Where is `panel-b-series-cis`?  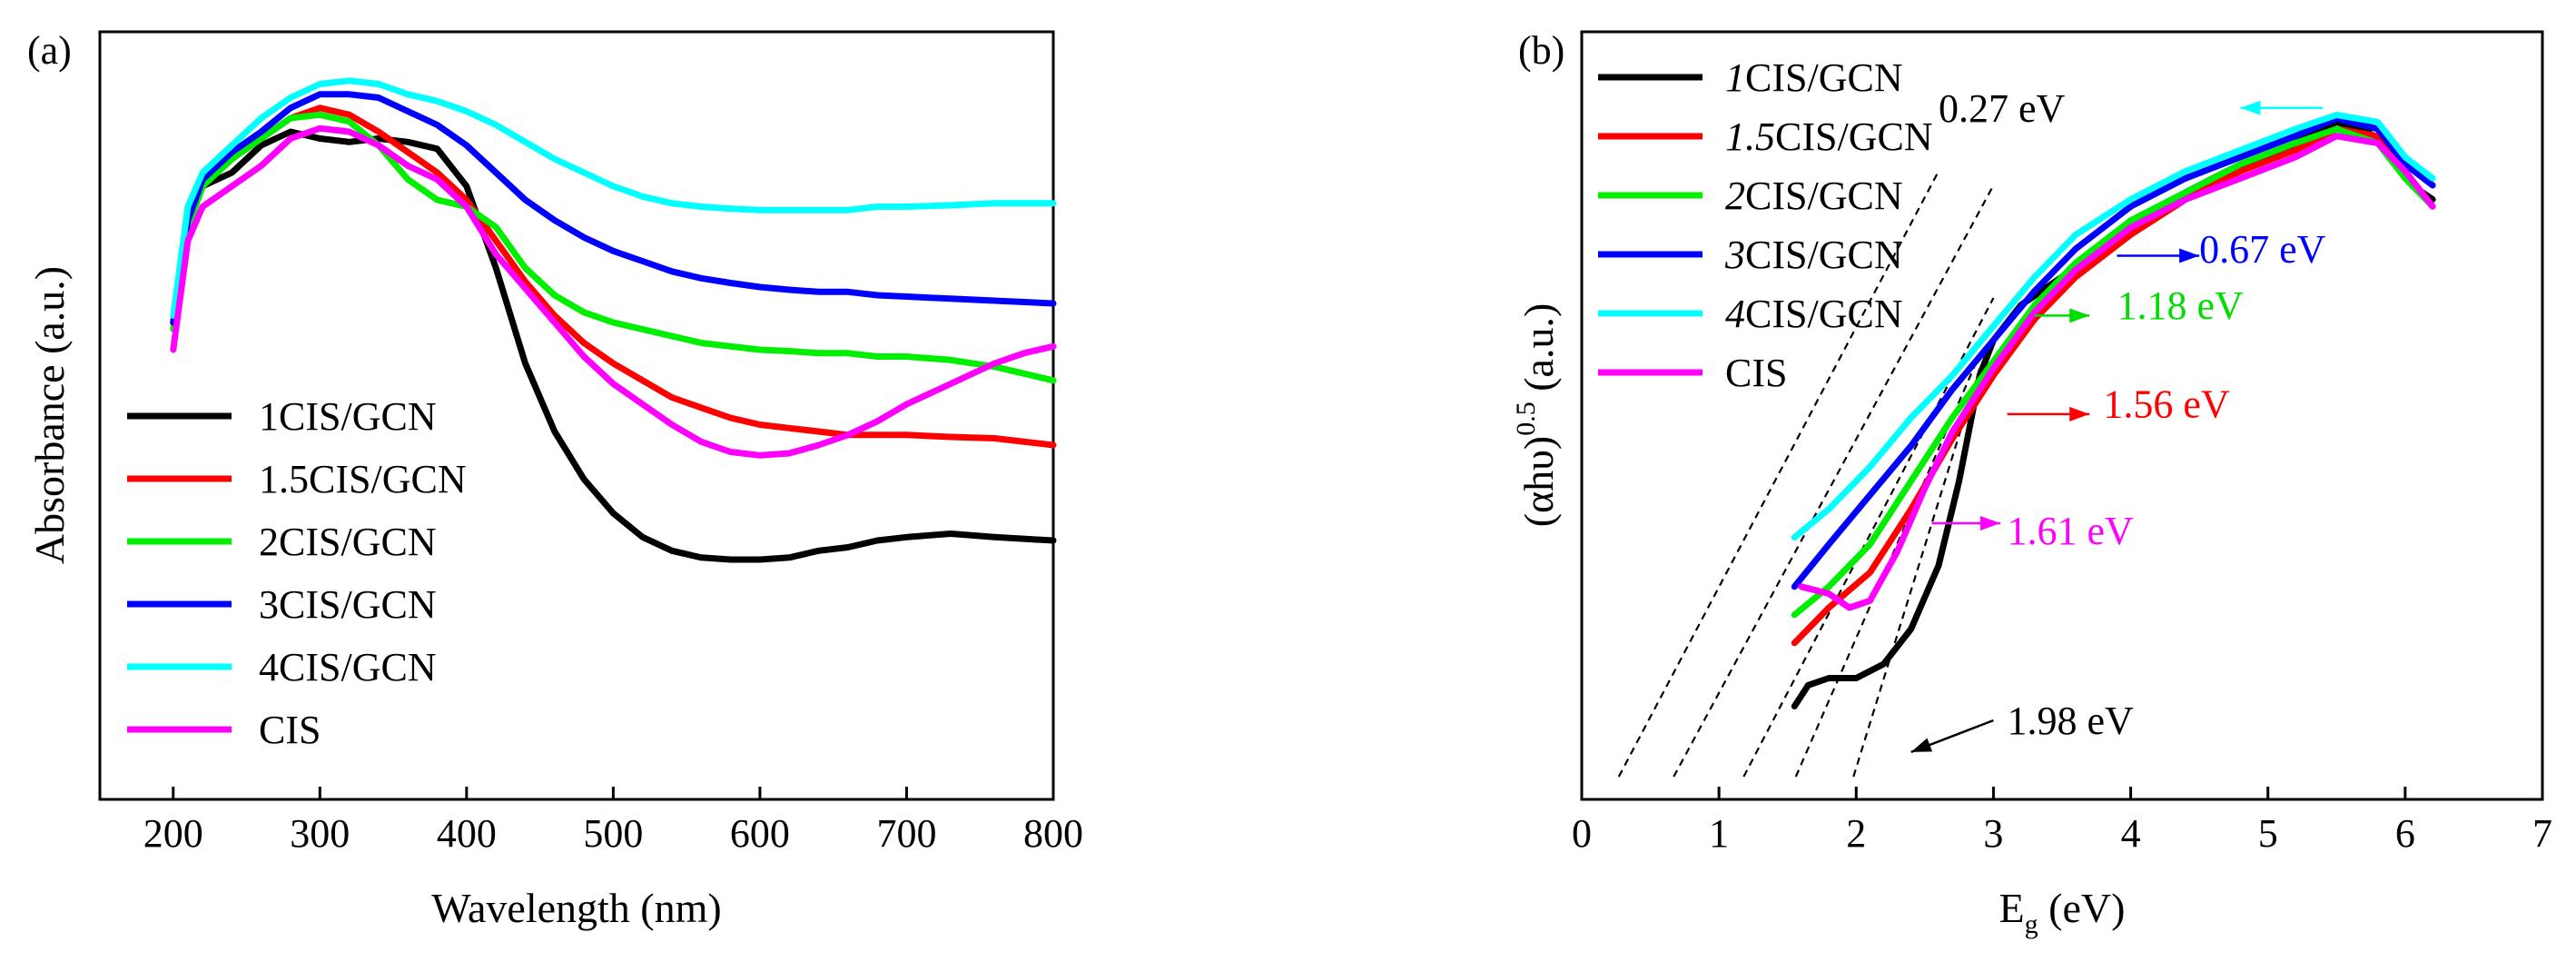 panel-b-series-cis is located at coordinates (2117, 372).